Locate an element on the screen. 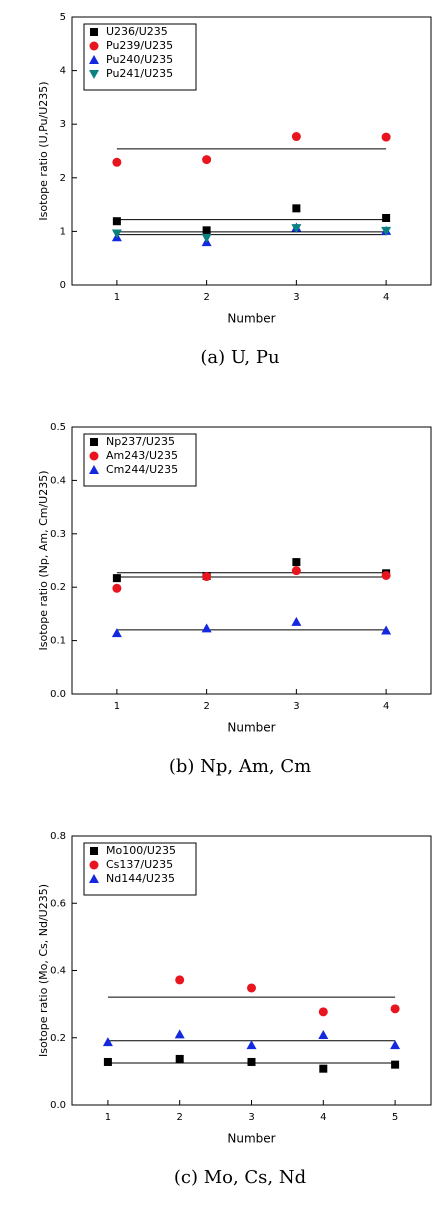  y-axis-label: Isotope ratio (Np, Am, Cm/U235) is located at coordinates (43, 560).